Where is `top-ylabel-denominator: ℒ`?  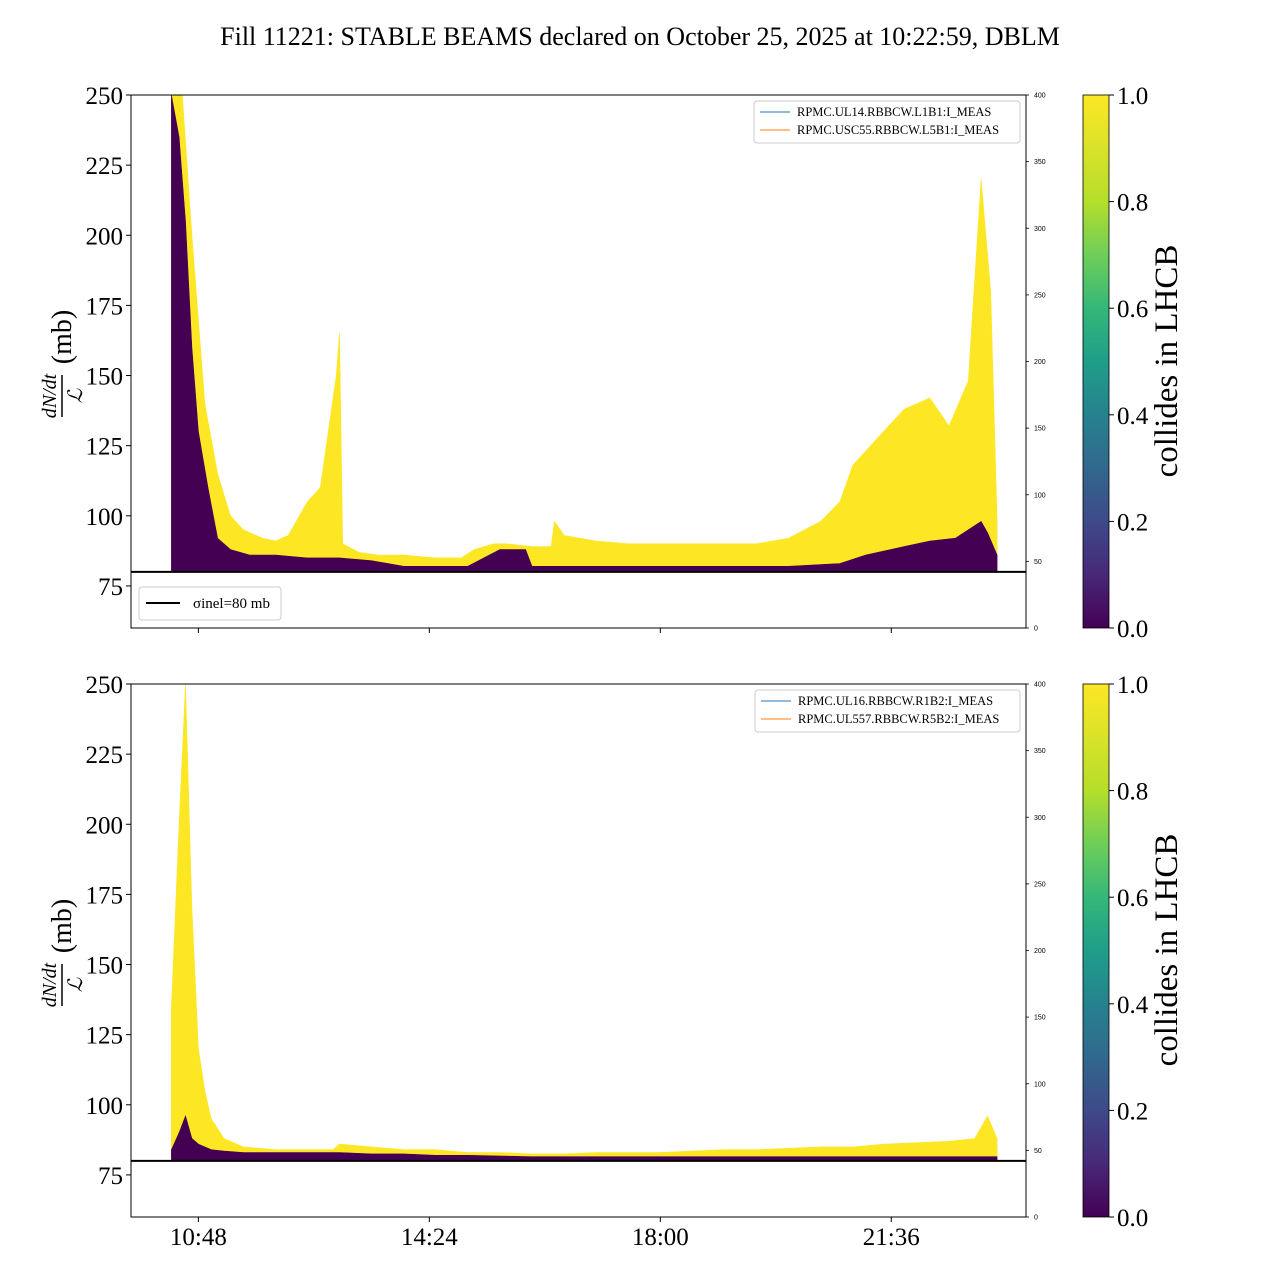
top-ylabel-denominator: ℒ is located at coordinates (76, 395).